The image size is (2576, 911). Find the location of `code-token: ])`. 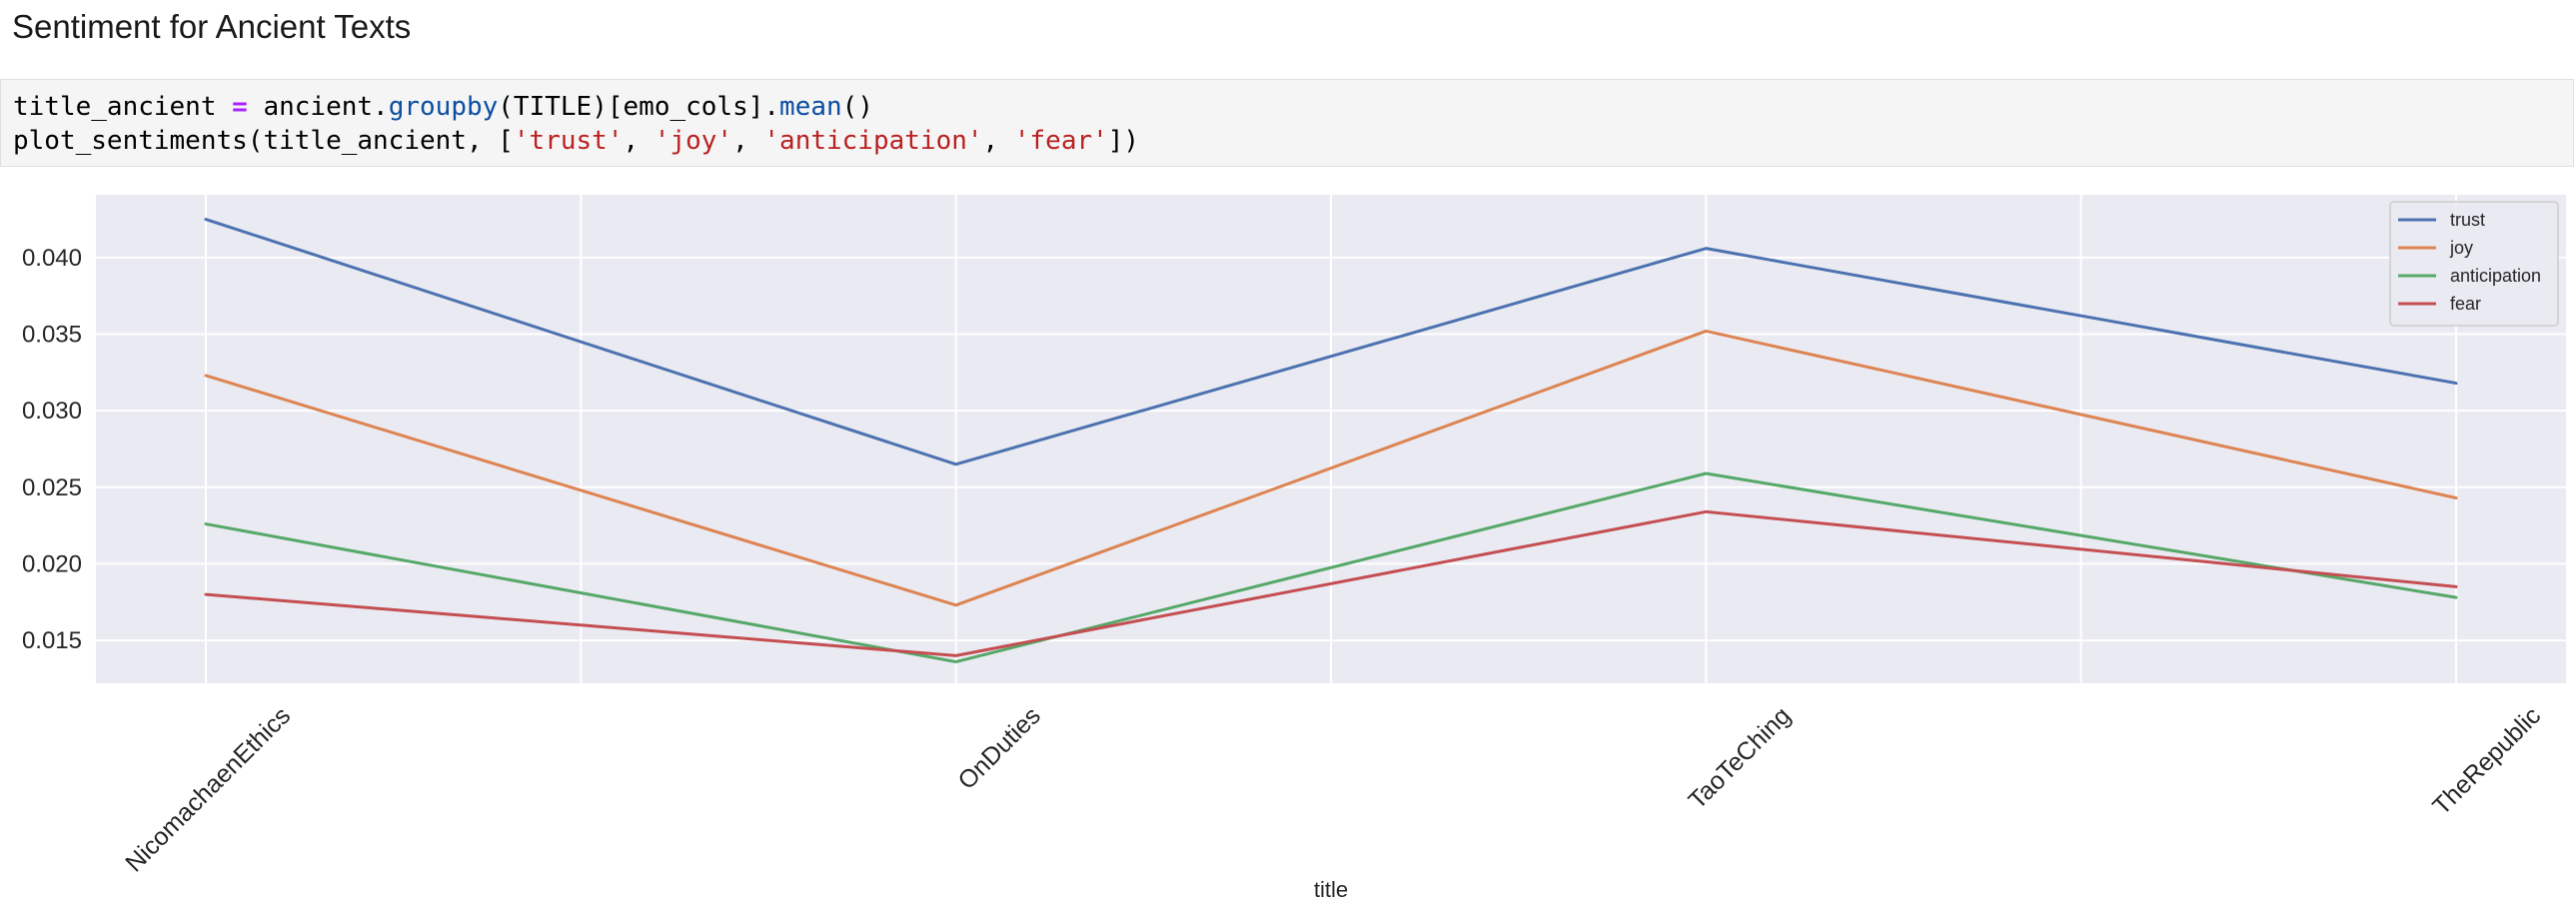

code-token: ]) is located at coordinates (1123, 141).